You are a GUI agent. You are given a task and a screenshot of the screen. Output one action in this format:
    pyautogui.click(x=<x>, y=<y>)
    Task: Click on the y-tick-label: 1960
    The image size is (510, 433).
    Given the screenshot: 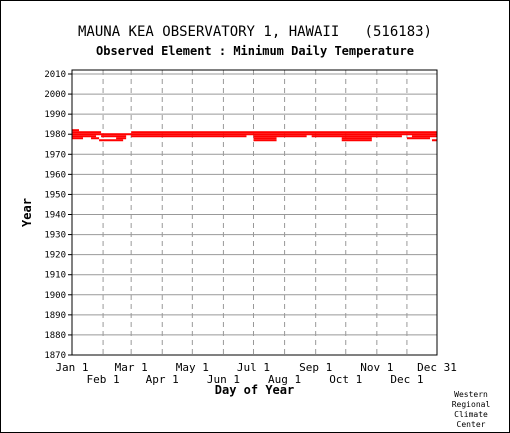 What is the action you would take?
    pyautogui.click(x=55, y=175)
    